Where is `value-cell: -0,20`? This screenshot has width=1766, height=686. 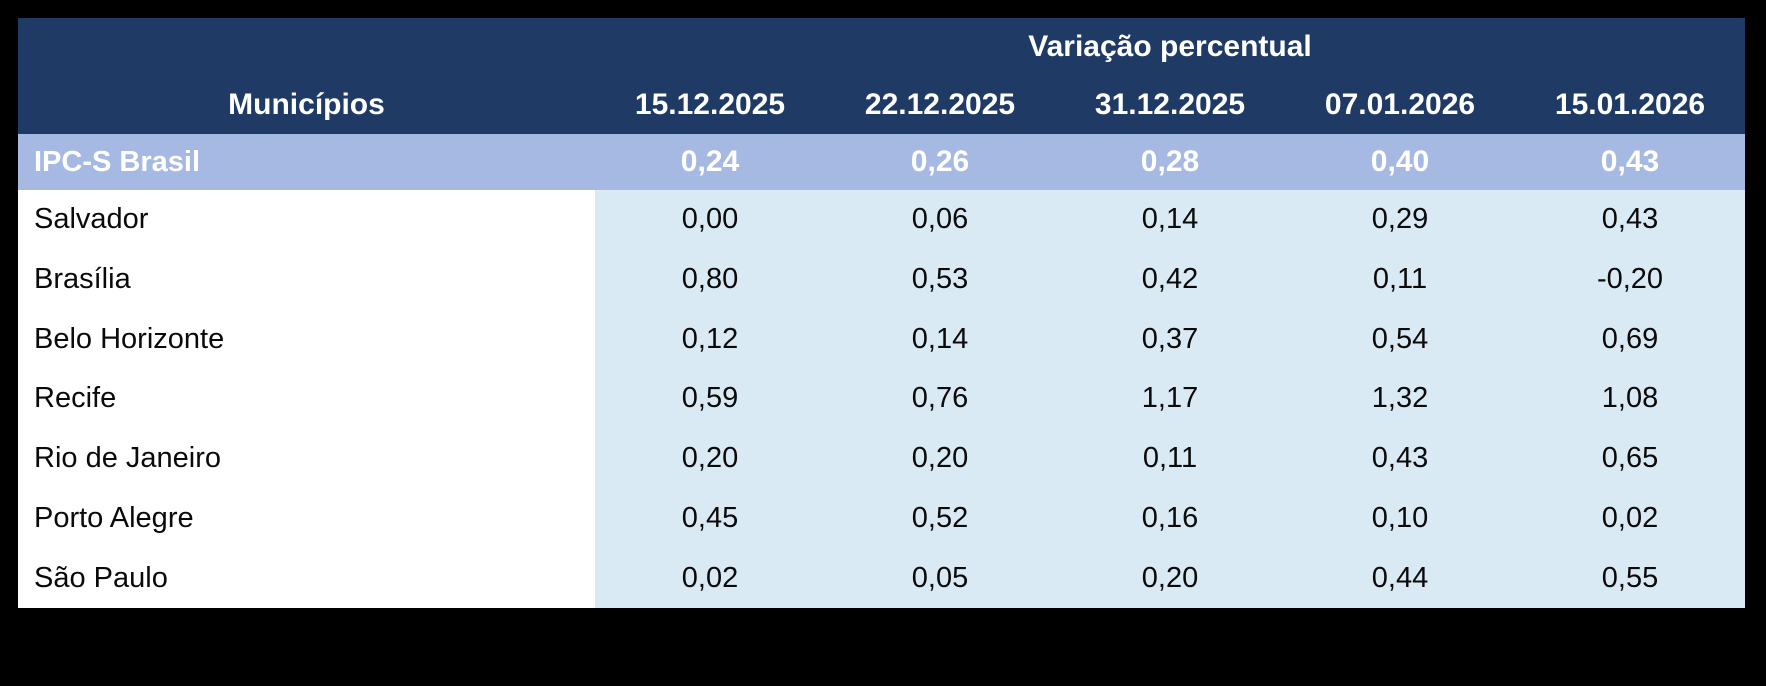 value-cell: -0,20 is located at coordinates (1630, 279).